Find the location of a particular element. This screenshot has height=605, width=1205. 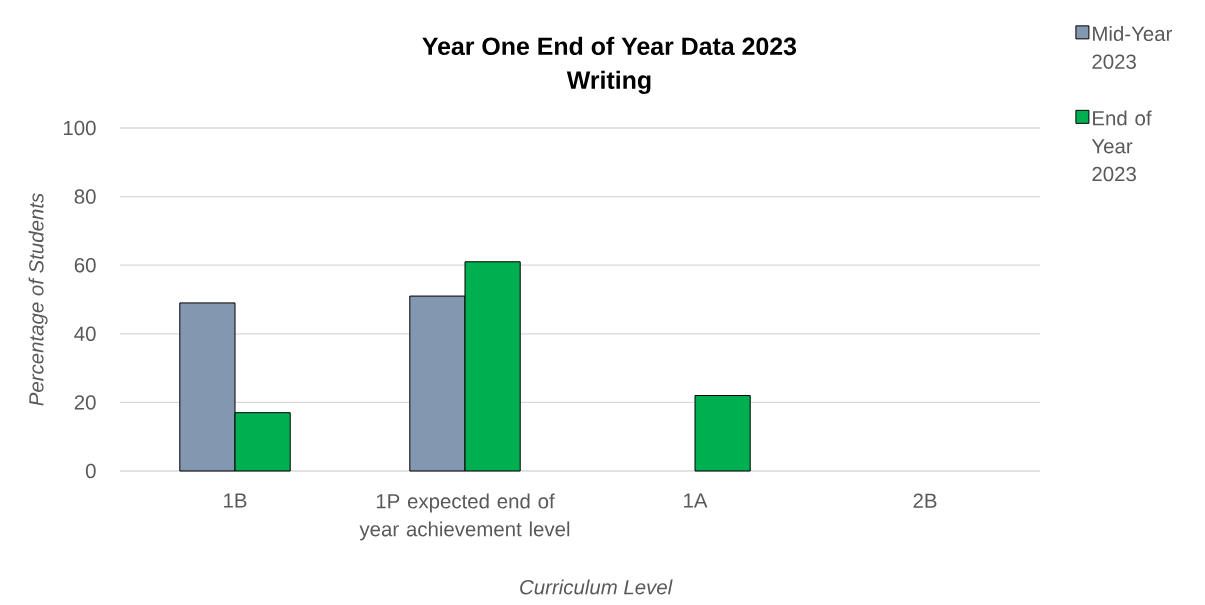

y-tick-label: 100 is located at coordinates (79, 128).